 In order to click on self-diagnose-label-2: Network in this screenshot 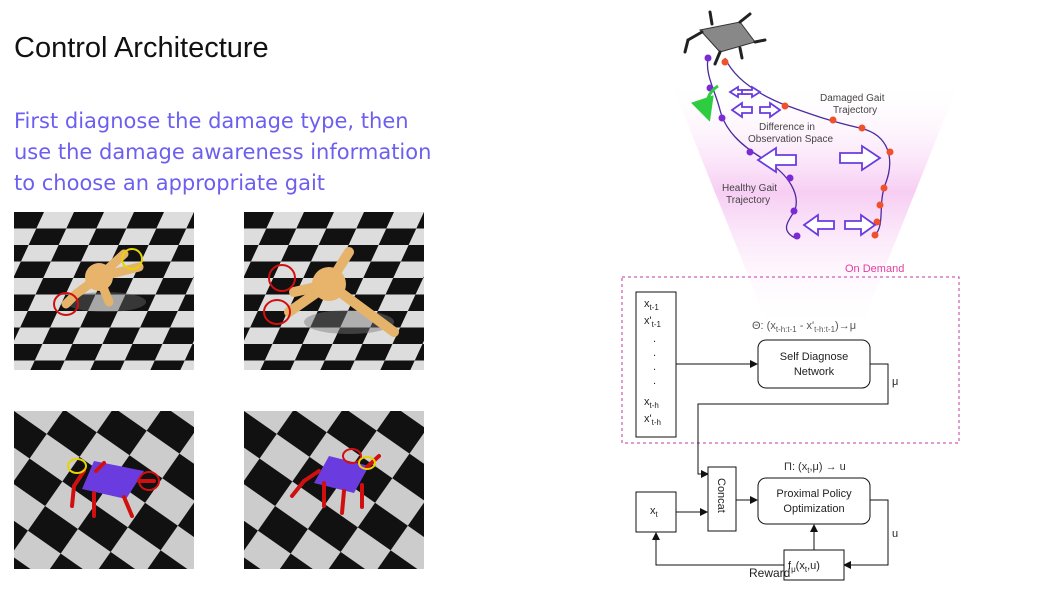, I will do `click(814, 372)`.